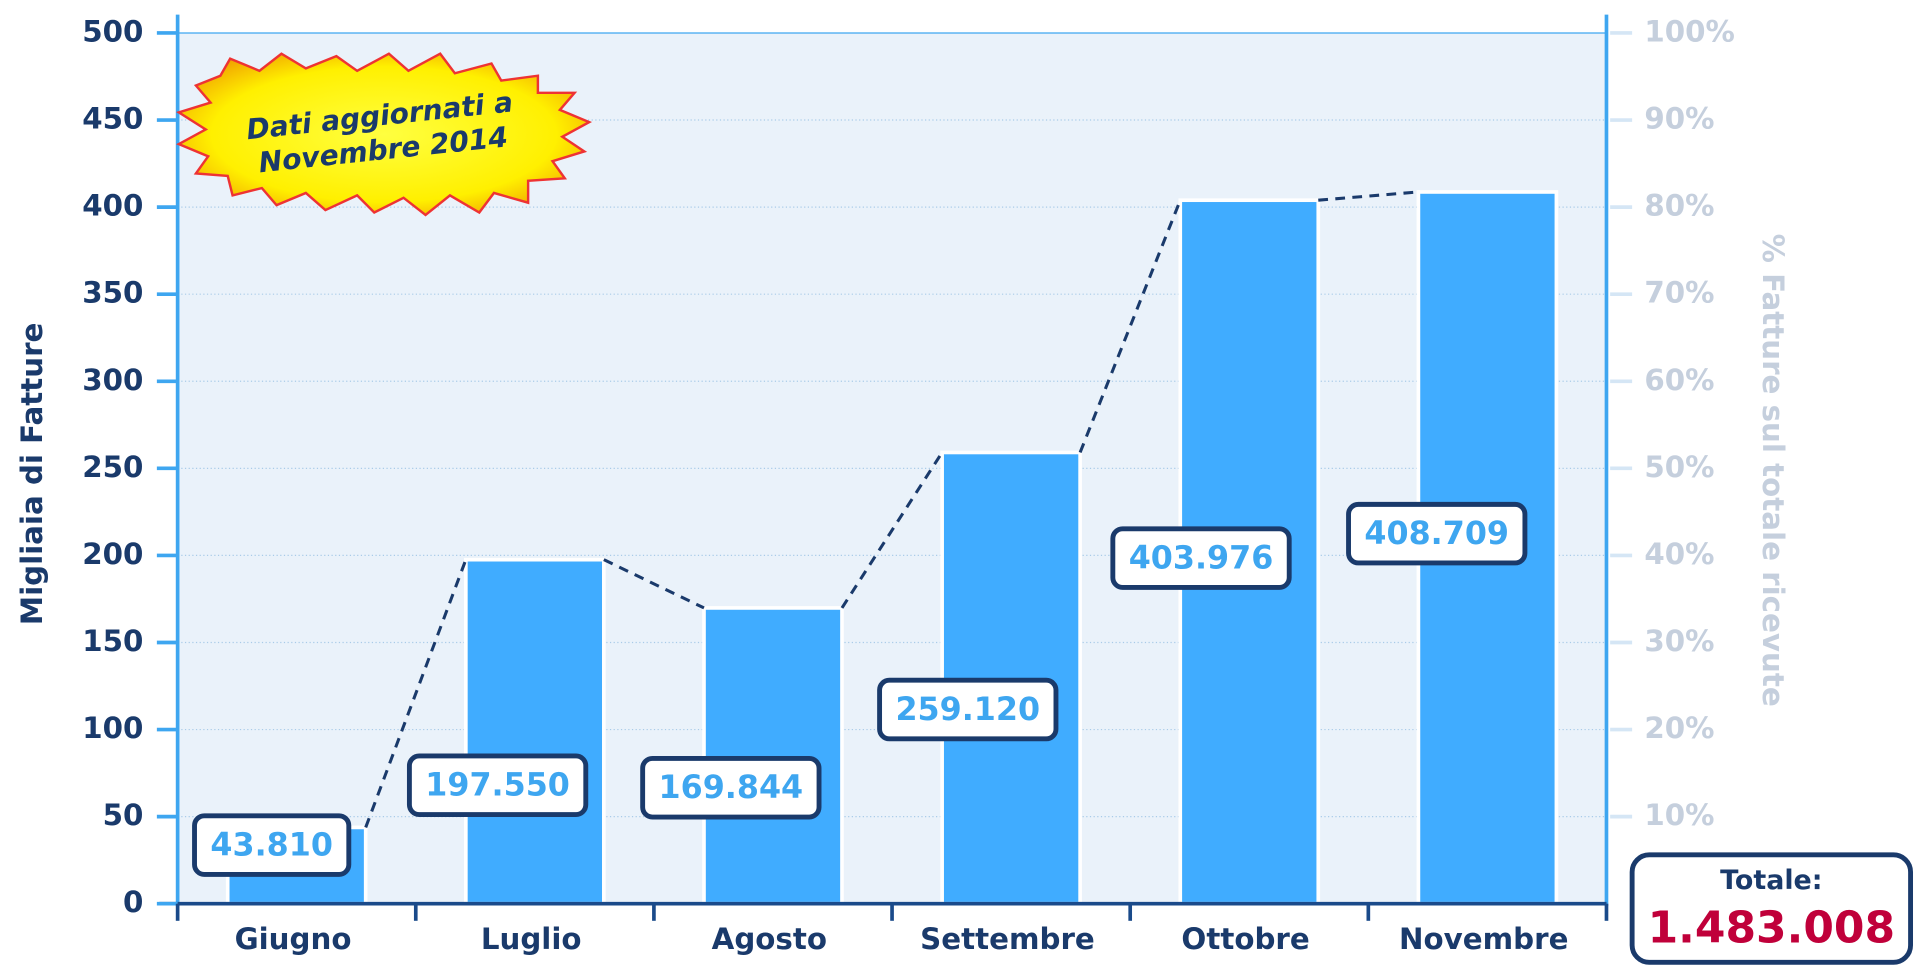 The width and height of the screenshot is (1916, 966). I want to click on value-label: 169.844, so click(731, 788).